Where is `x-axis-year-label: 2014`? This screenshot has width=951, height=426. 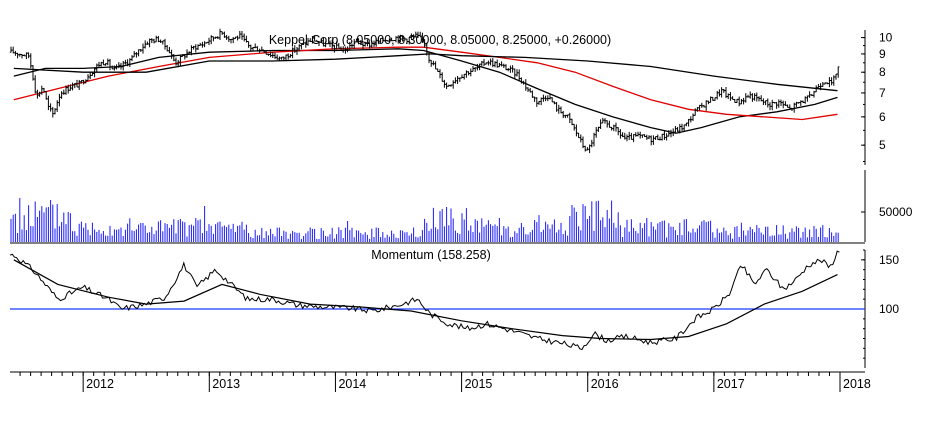
x-axis-year-label: 2014 is located at coordinates (352, 384).